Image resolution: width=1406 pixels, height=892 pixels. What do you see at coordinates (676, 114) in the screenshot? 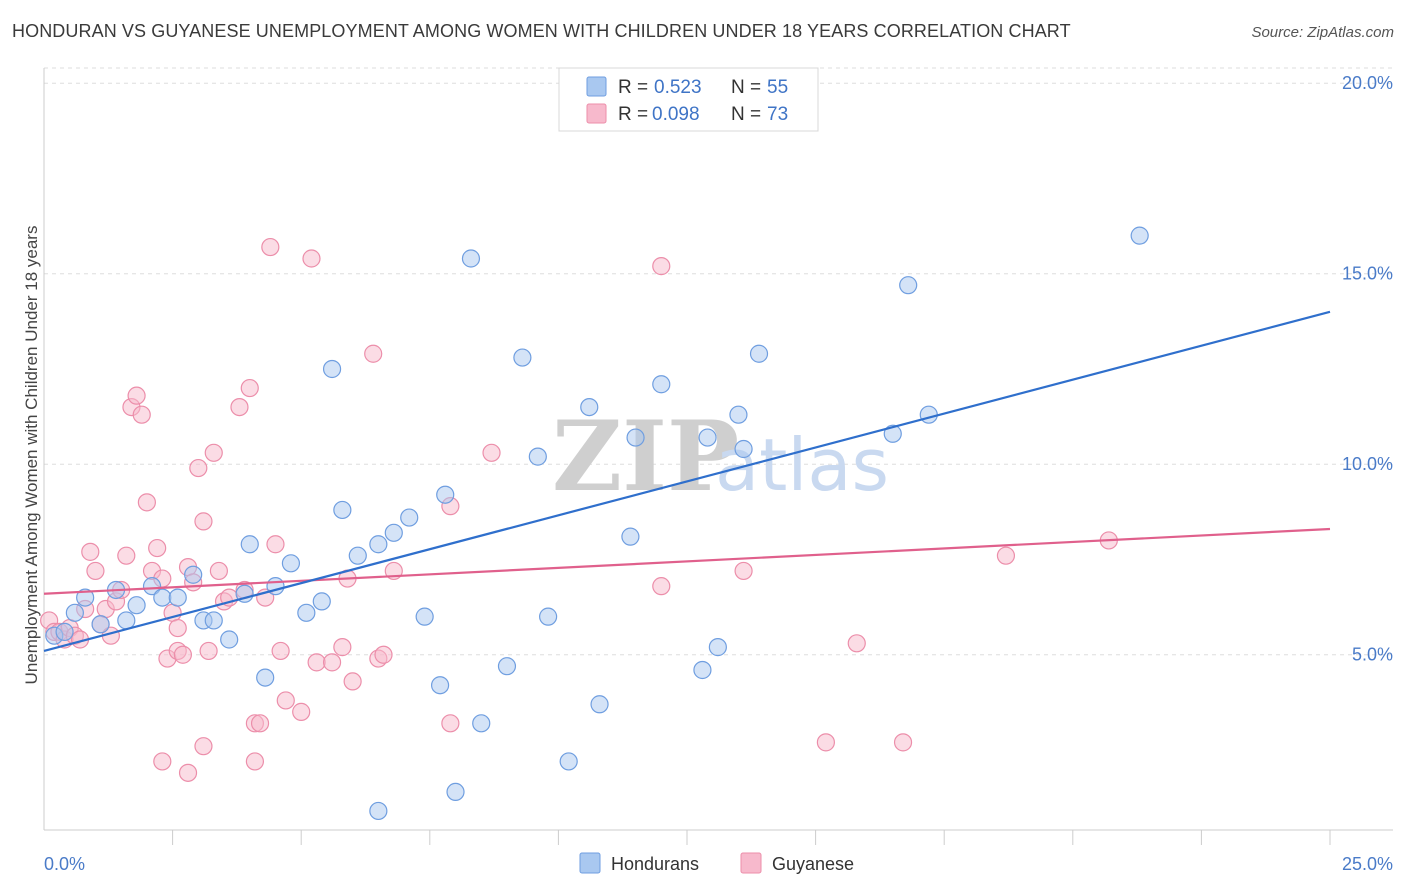
I see `guyanese-r-value: 0.098` at bounding box center [676, 114].